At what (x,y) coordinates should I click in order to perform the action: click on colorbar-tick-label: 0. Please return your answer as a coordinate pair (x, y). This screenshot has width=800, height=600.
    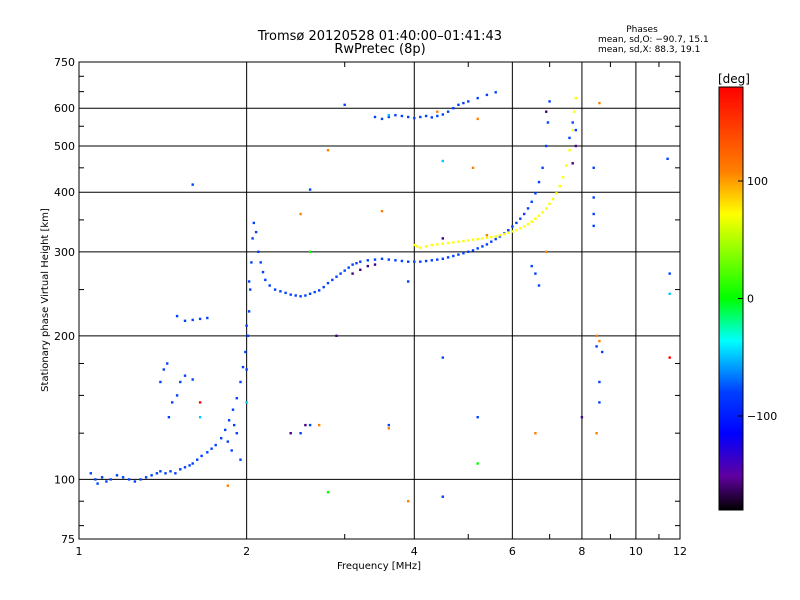
    Looking at the image, I should click on (750, 299).